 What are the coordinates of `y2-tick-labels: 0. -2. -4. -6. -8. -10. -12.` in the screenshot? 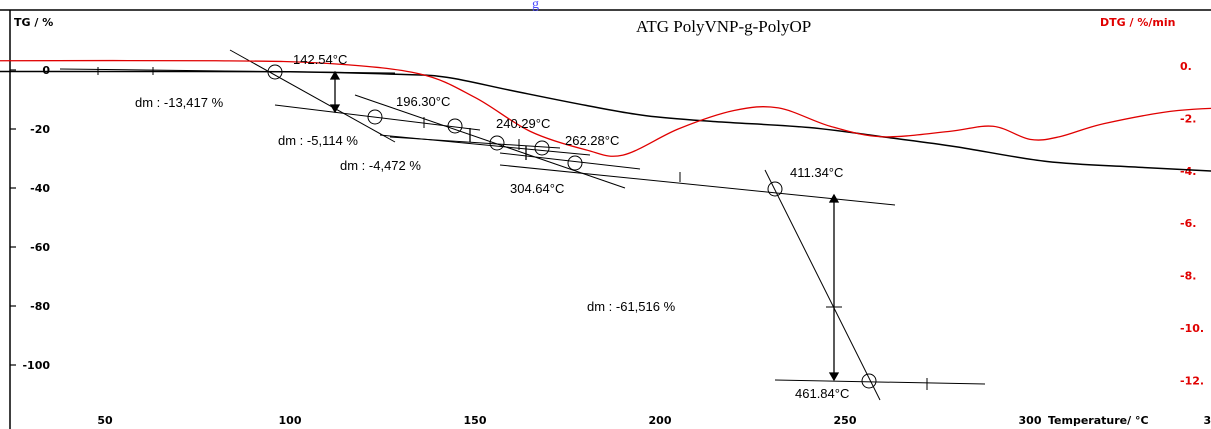 It's located at (1192, 223).